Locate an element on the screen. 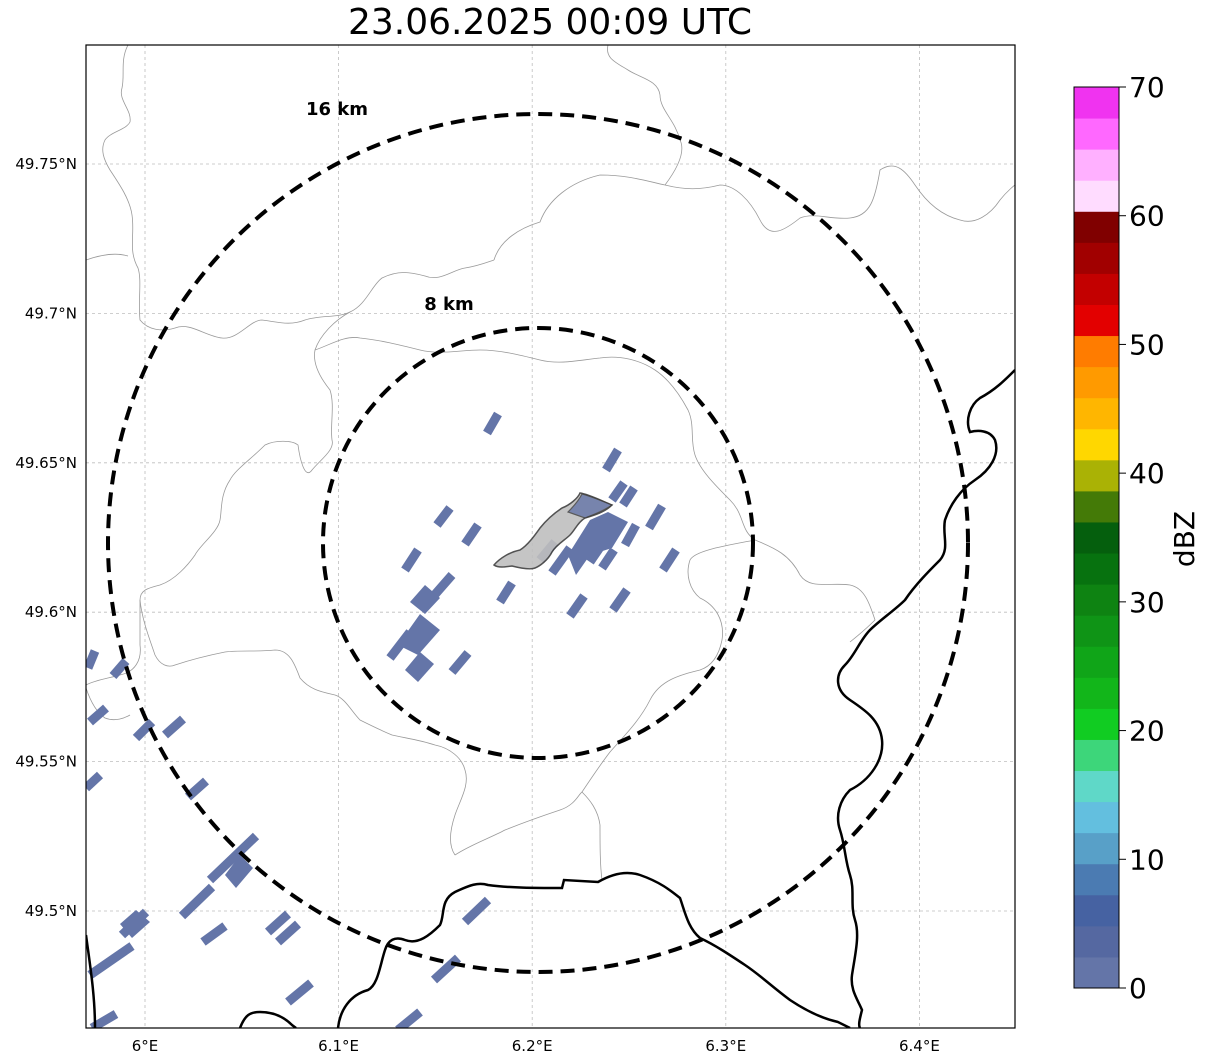 This screenshot has height=1064, width=1207. lat-tick-label: 49.6°N is located at coordinates (51, 612).